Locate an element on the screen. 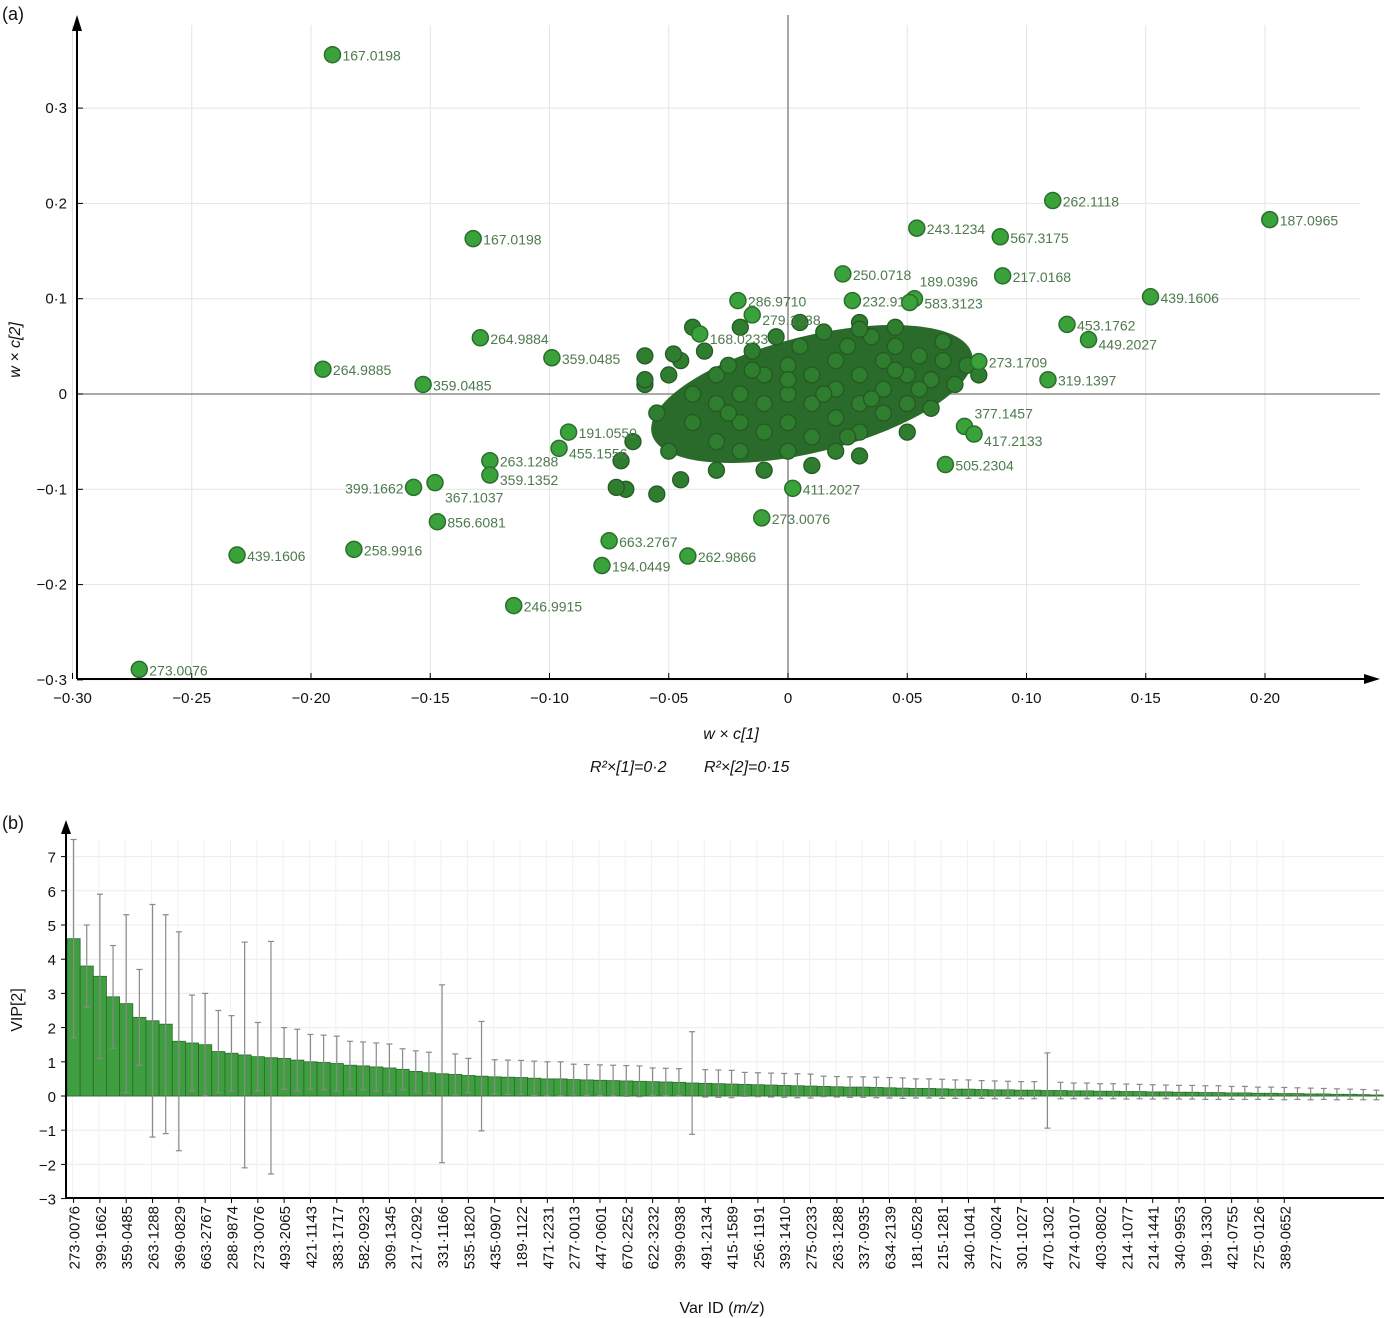 The image size is (1385, 1318). x-axis-label-suffix: ) is located at coordinates (761, 1308).